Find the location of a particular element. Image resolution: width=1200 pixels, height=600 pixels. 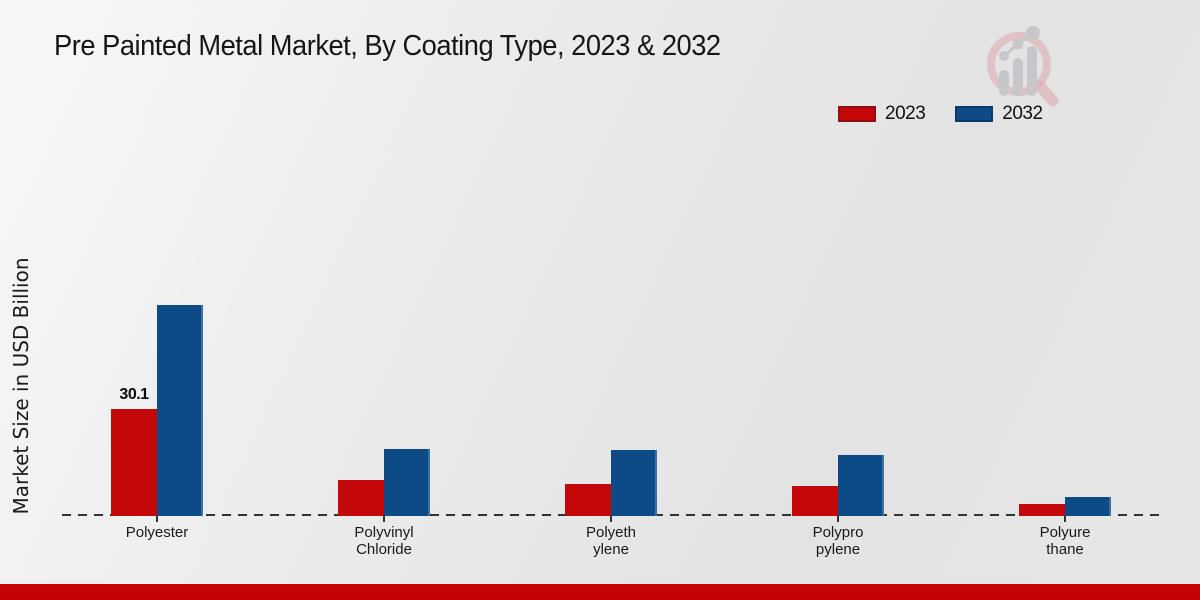

bar-2032-polyvinyl-chloride is located at coordinates (407, 482).